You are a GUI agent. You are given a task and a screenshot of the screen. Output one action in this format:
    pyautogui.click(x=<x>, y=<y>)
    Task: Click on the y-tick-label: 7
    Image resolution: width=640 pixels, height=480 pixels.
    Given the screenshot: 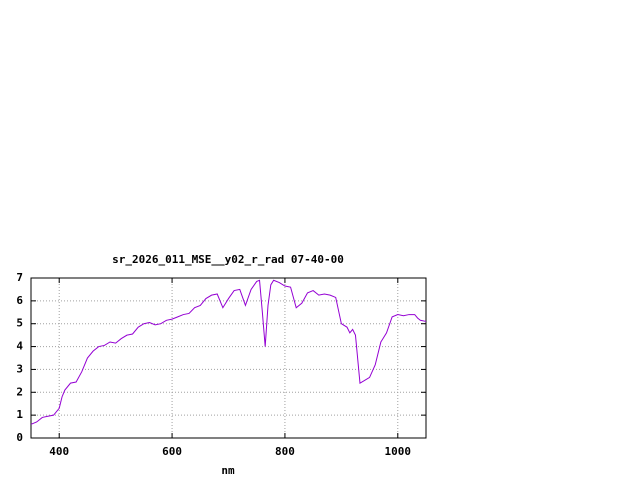 What is the action you would take?
    pyautogui.click(x=19, y=277)
    